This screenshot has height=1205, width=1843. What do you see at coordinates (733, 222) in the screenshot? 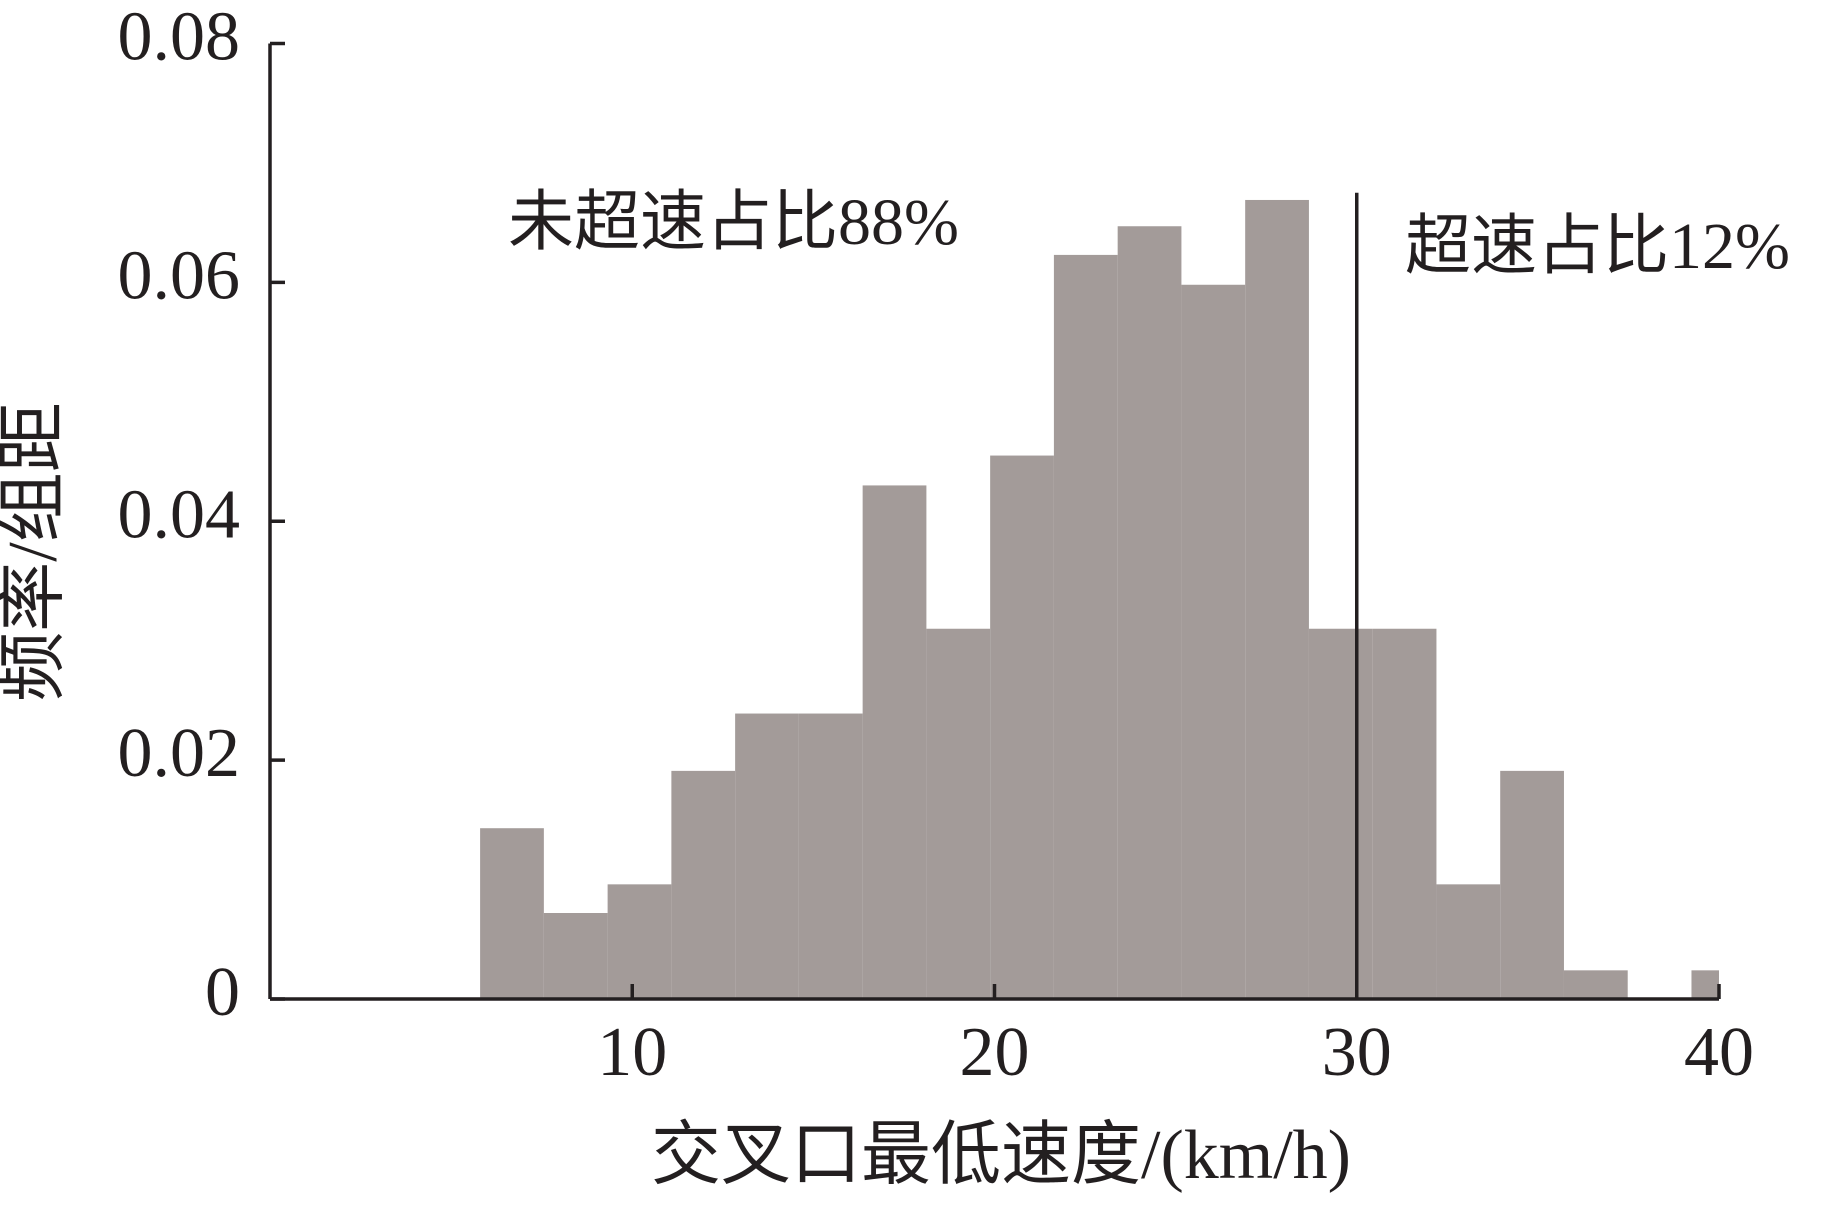
I see `annotation: 未超速占比88%` at bounding box center [733, 222].